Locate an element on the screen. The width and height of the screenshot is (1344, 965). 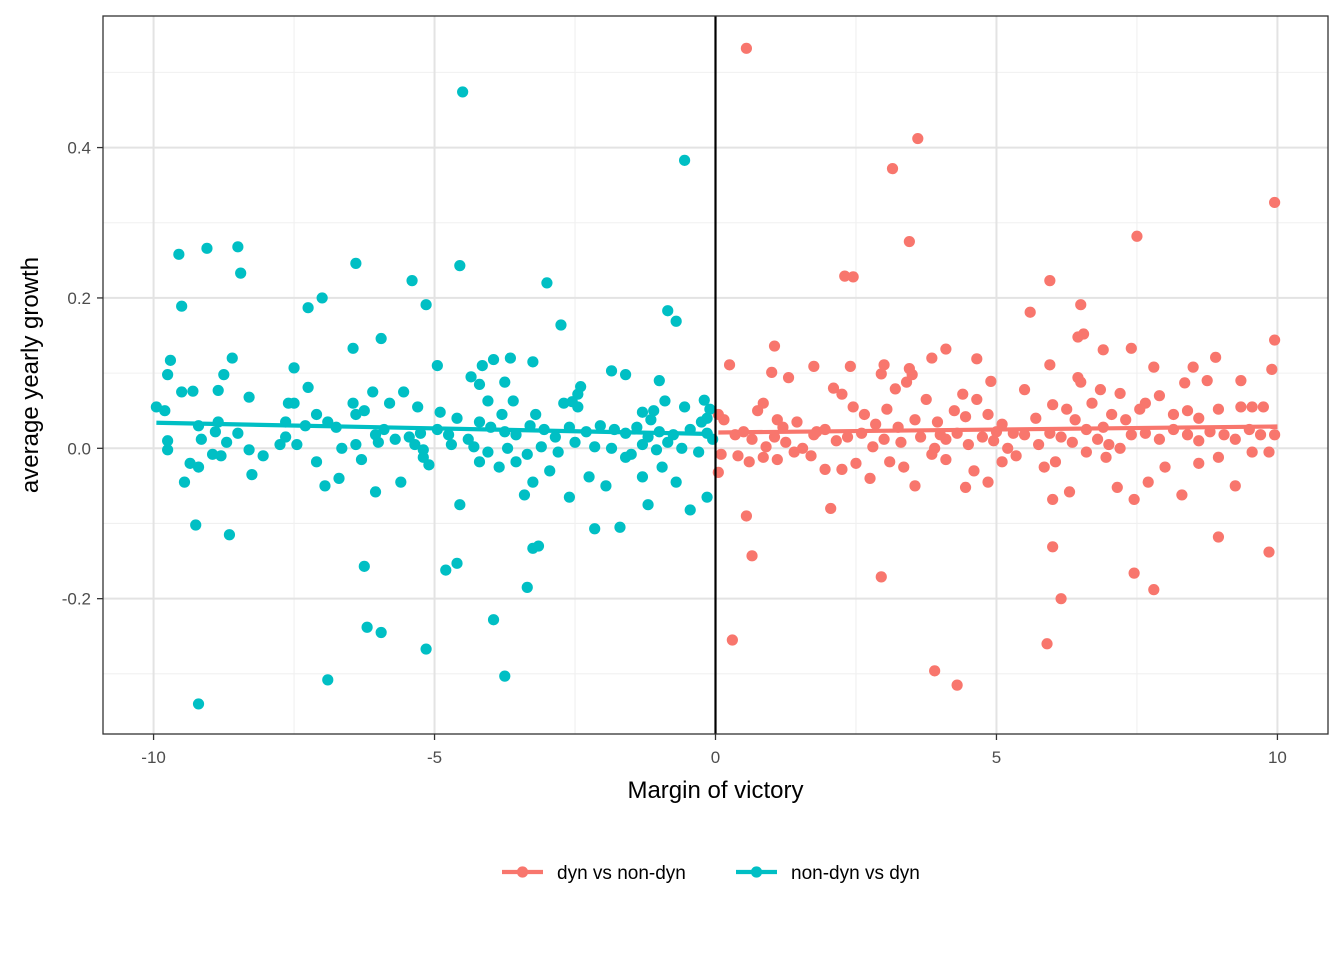
trend-lines is located at coordinates (717, 428).